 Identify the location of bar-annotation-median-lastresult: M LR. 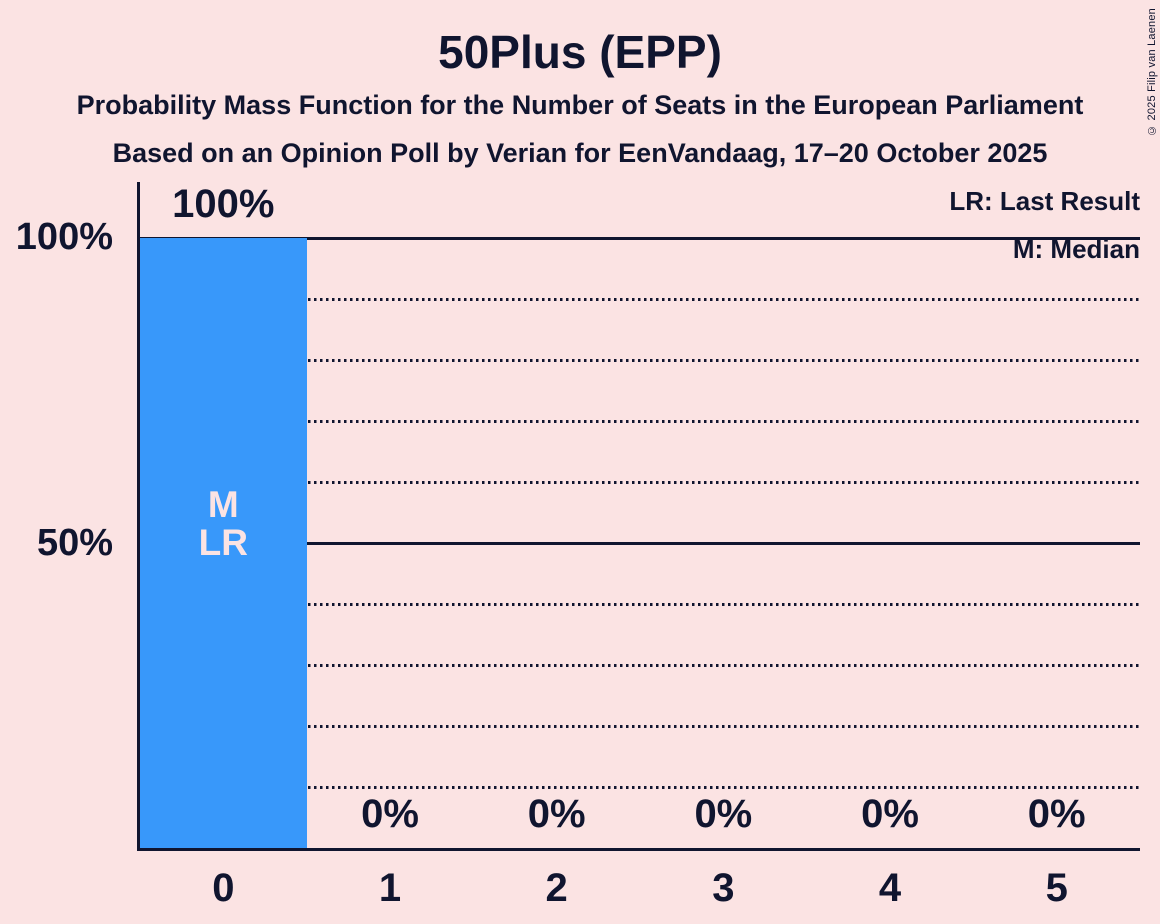
(223, 523).